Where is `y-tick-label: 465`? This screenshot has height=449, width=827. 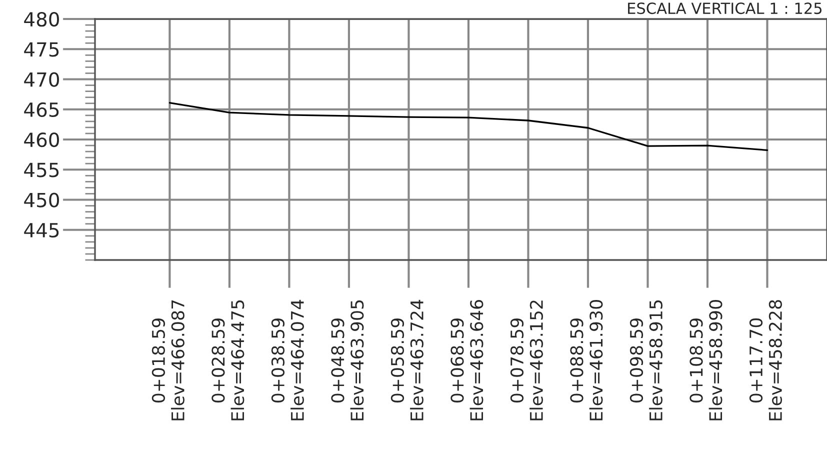
y-tick-label: 465 is located at coordinates (41, 110).